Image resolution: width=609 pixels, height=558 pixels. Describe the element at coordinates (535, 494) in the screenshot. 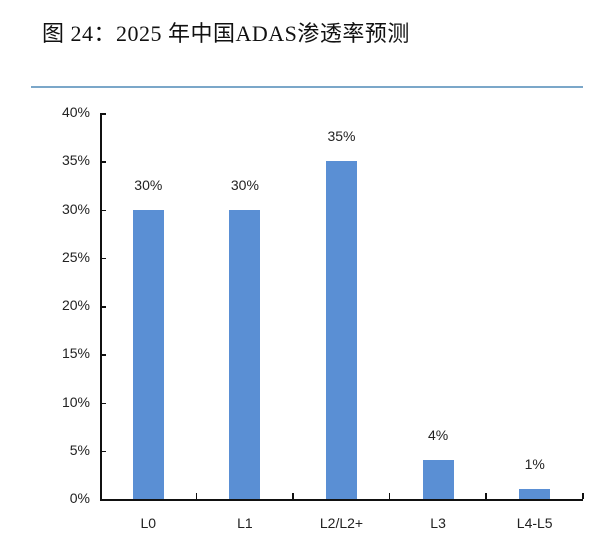

I see `bar-l4-l5` at that location.